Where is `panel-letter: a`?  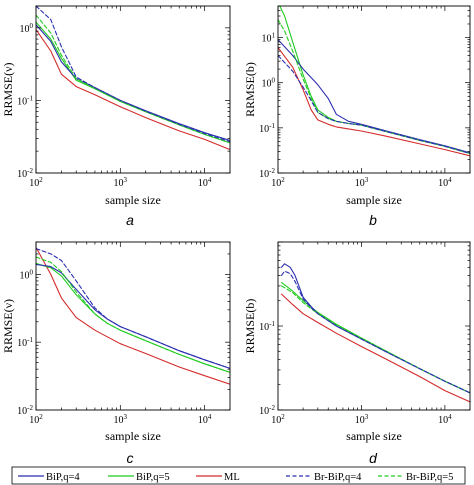 panel-letter: a is located at coordinates (130, 220).